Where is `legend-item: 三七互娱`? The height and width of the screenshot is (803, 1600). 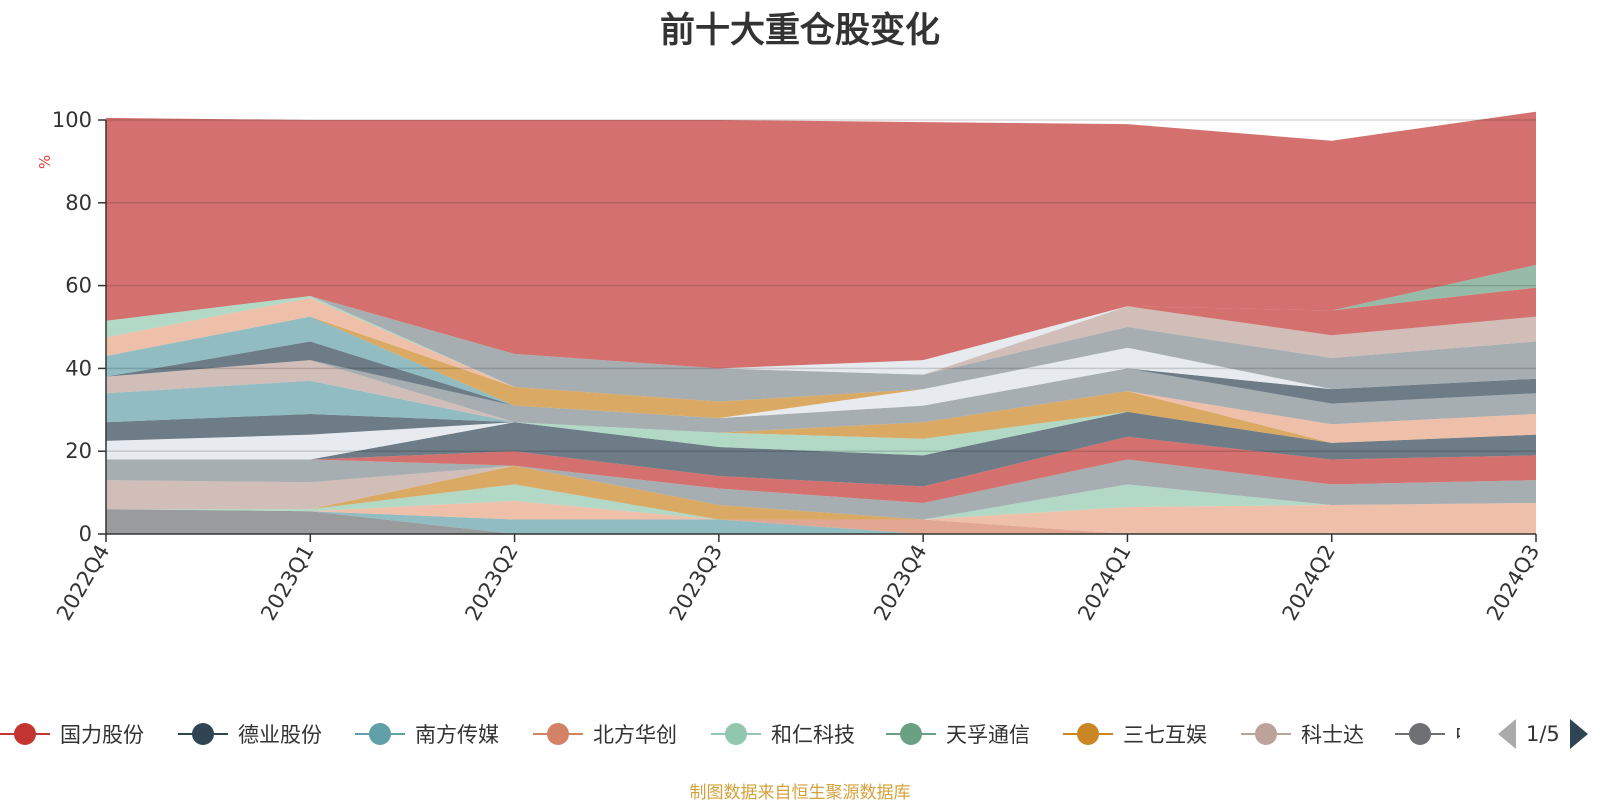
legend-item: 三七互娱 is located at coordinates (1135, 734).